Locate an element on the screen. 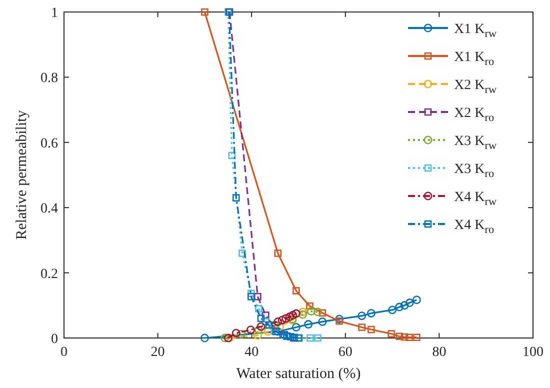 The width and height of the screenshot is (550, 388). x-tick-label: 80 is located at coordinates (439, 352).